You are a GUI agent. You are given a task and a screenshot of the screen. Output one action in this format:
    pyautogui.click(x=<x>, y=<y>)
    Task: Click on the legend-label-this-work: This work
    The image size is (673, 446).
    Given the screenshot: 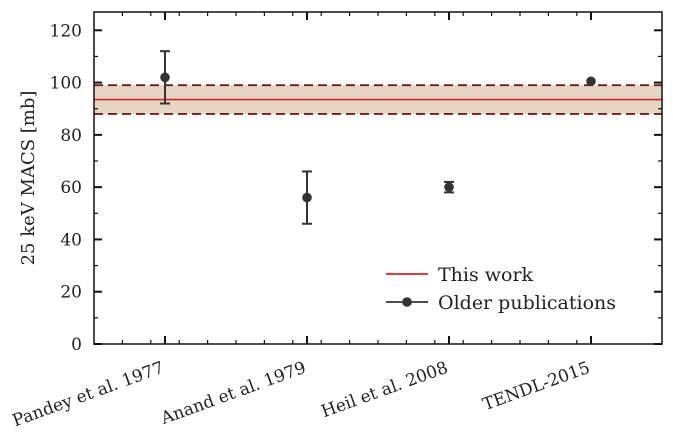 What is the action you would take?
    pyautogui.click(x=486, y=275)
    